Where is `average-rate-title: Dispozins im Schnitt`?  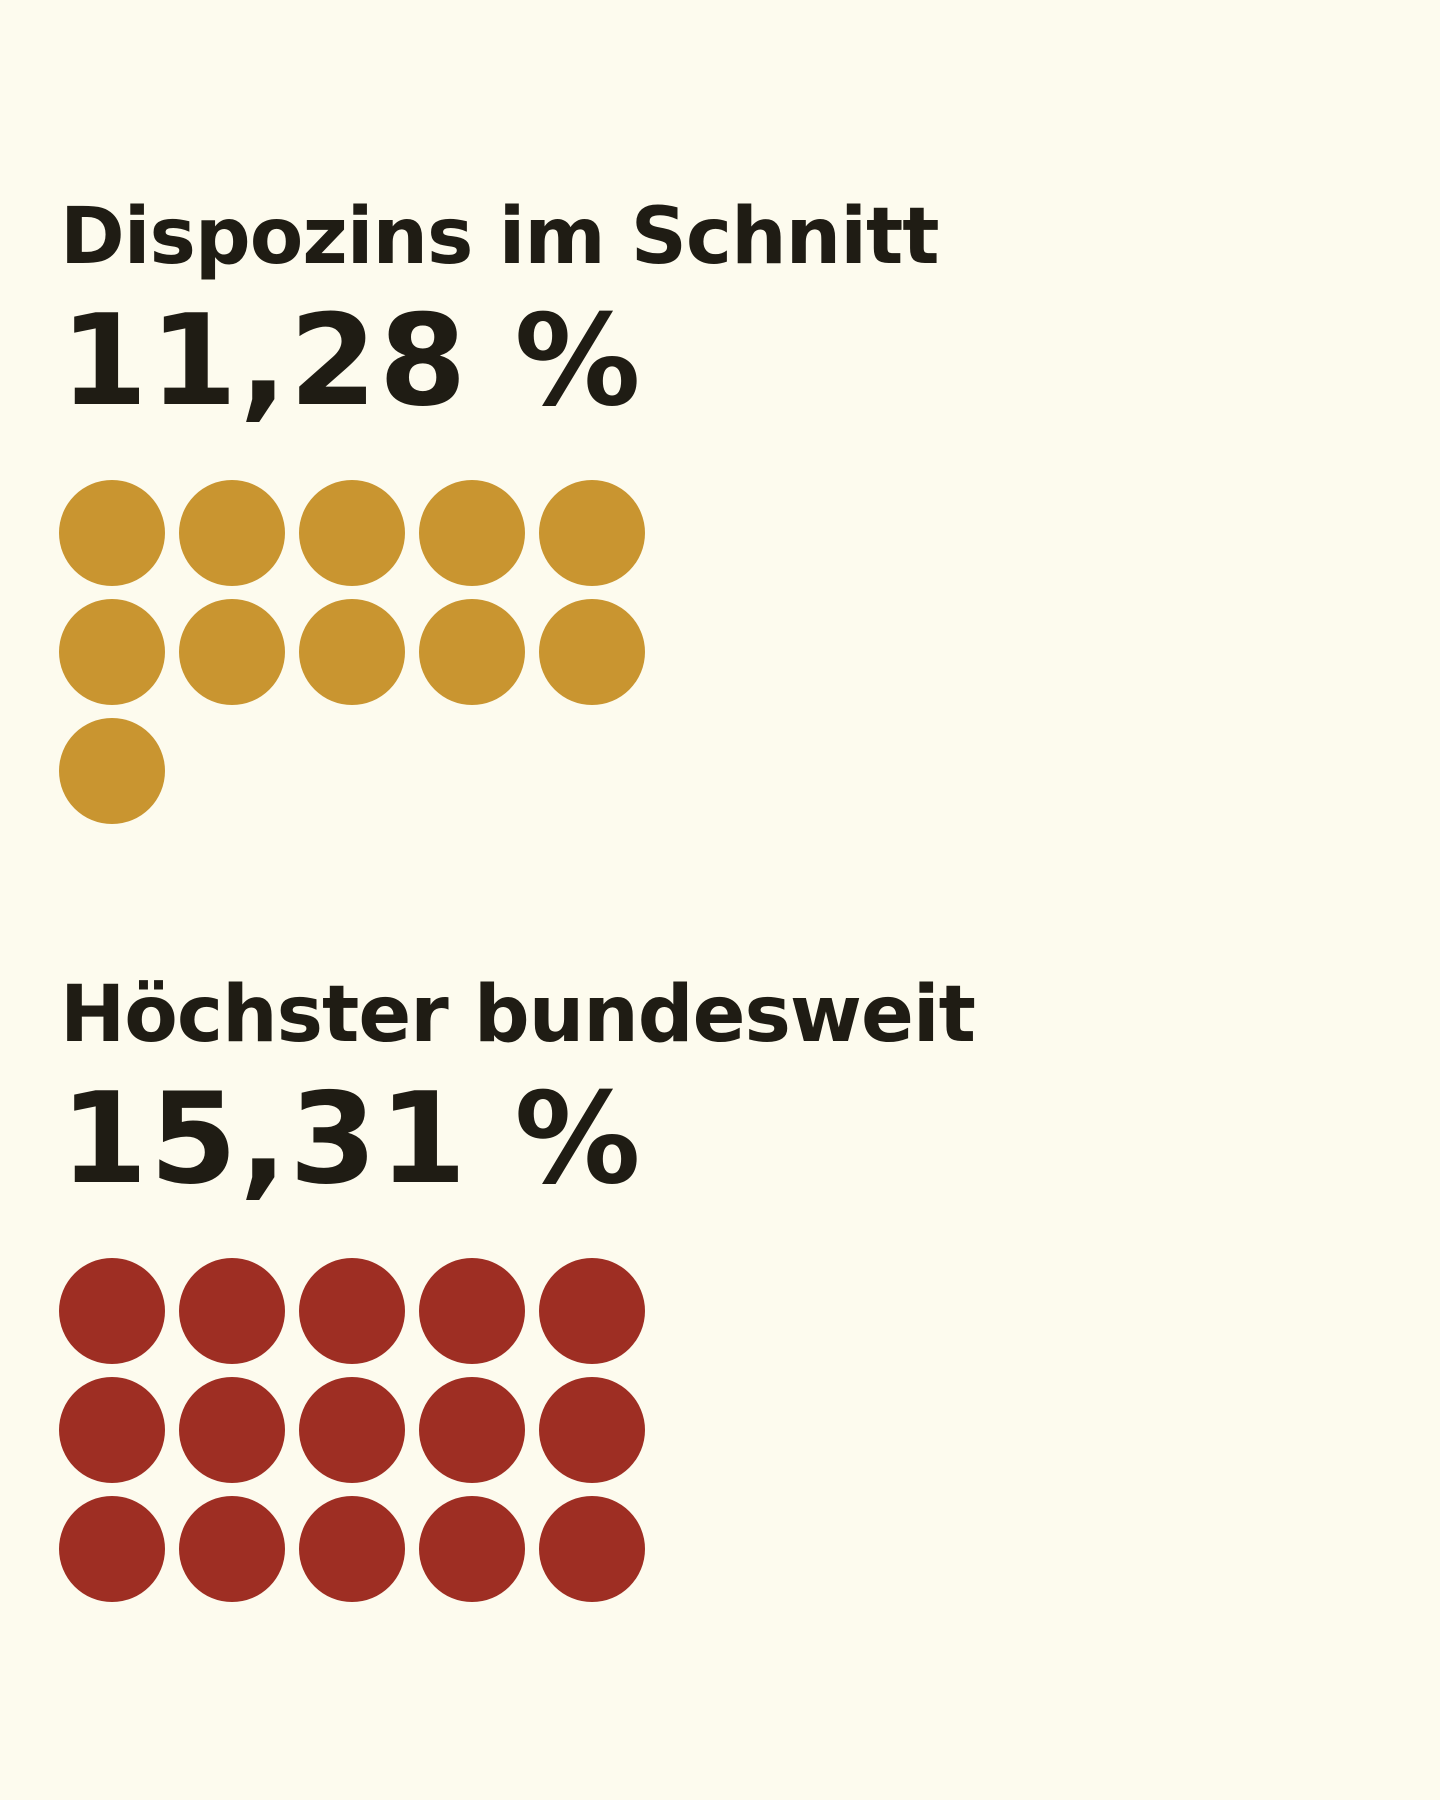 average-rate-title: Dispozins im Schnitt is located at coordinates (500, 237).